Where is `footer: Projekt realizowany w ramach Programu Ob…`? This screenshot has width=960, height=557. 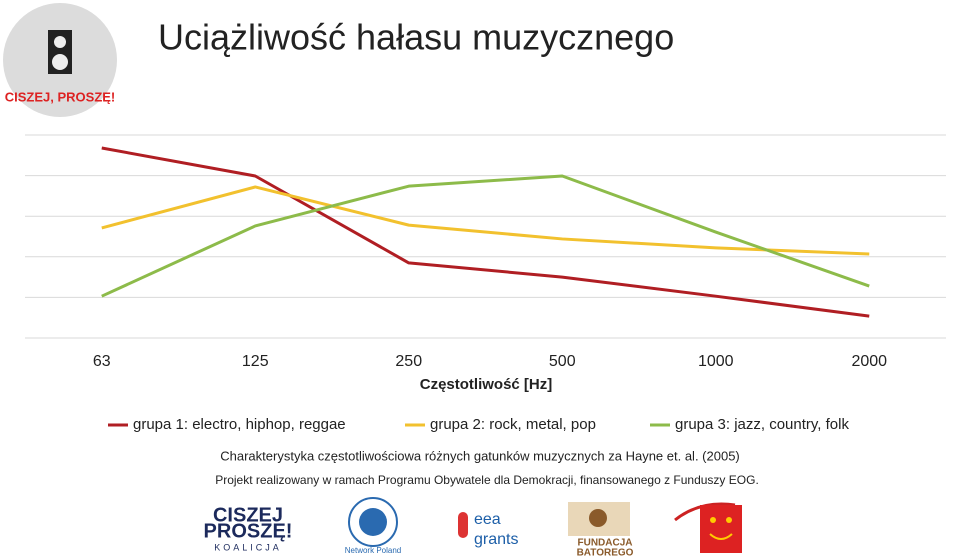
footer: Projekt realizowany w ramach Programu Ob… is located at coordinates (487, 480).